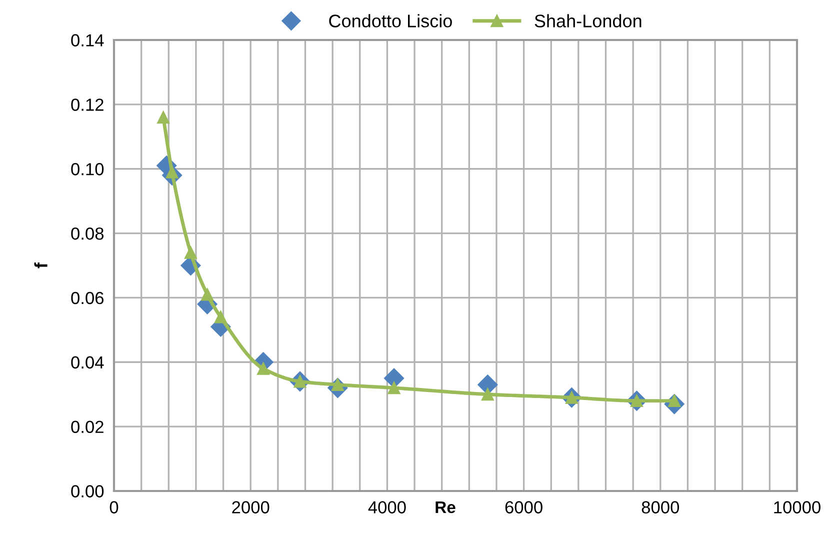 This screenshot has width=833, height=540. I want to click on y-tick-label: 0.06, so click(87, 298).